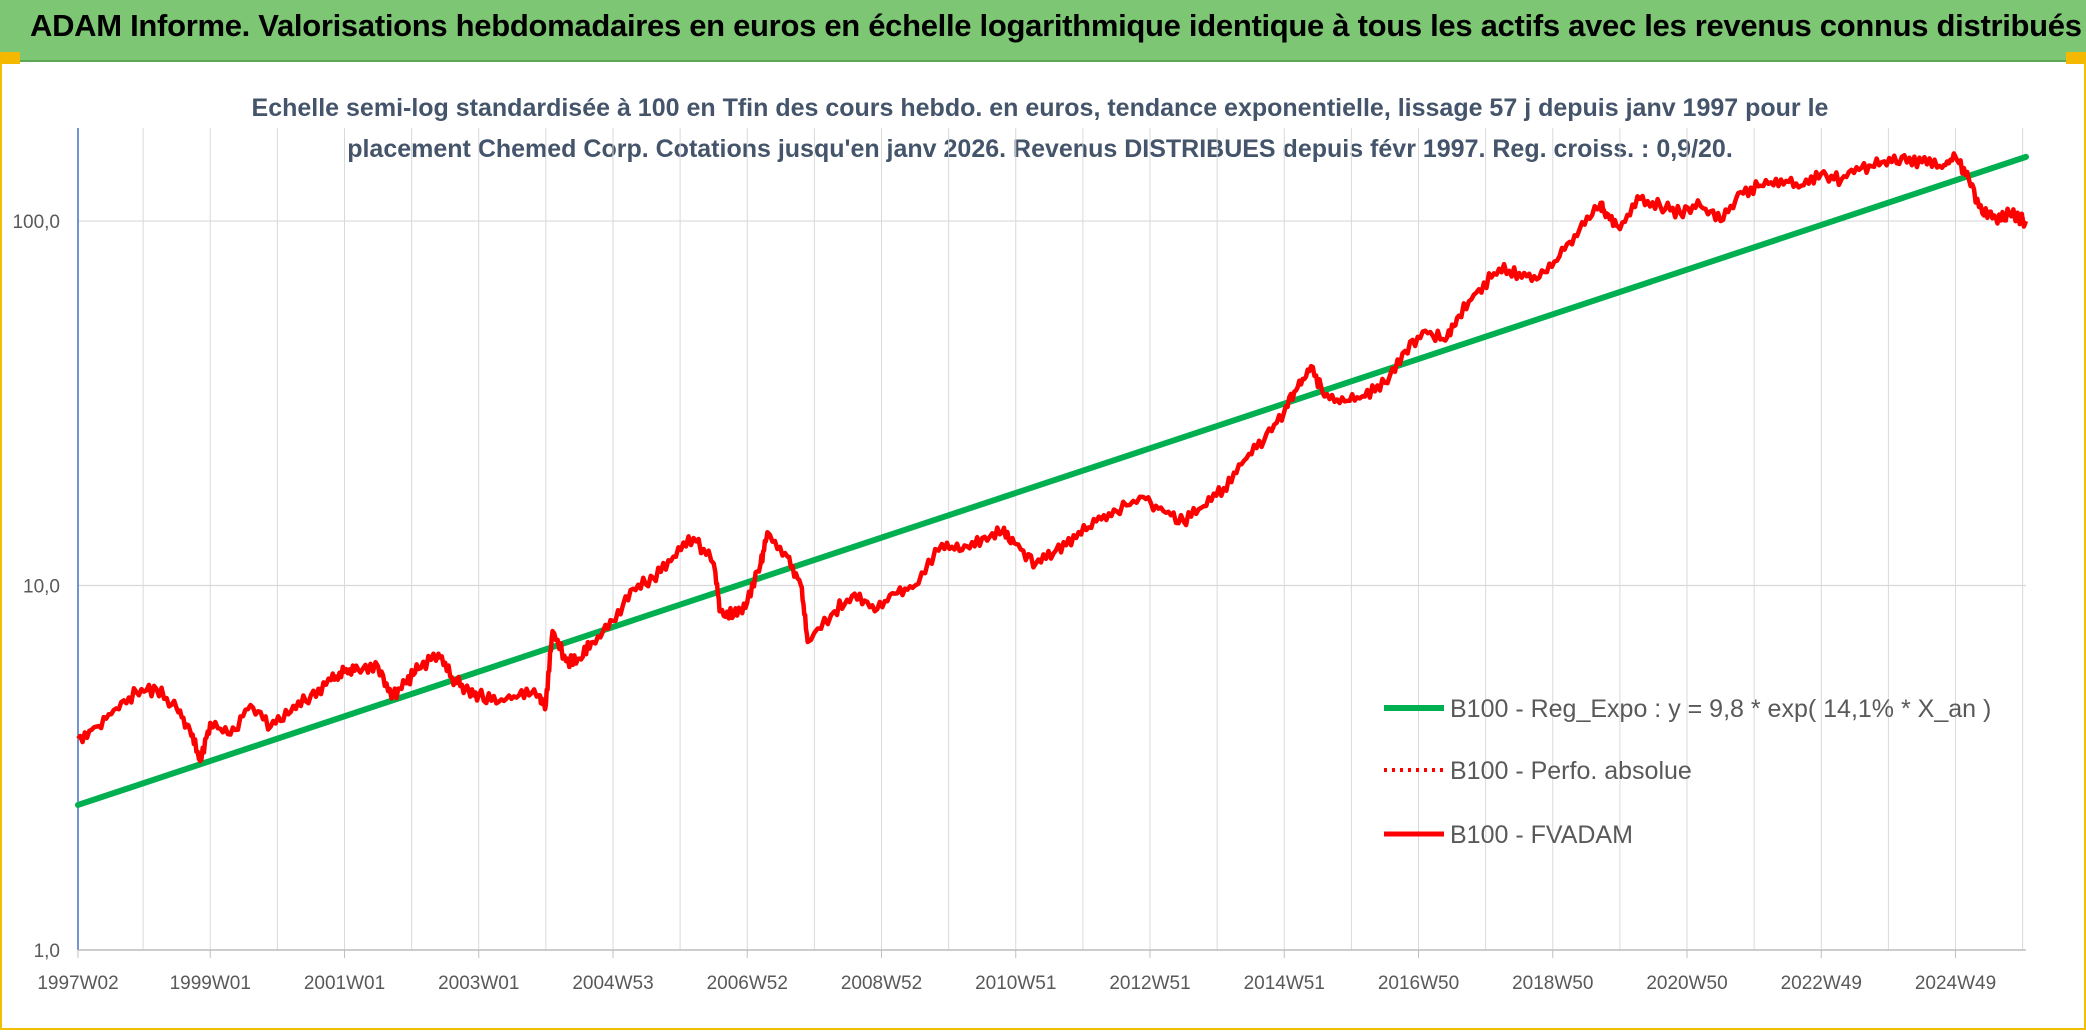 The image size is (2086, 1033). I want to click on corner-mark-right, so click(2076, 58).